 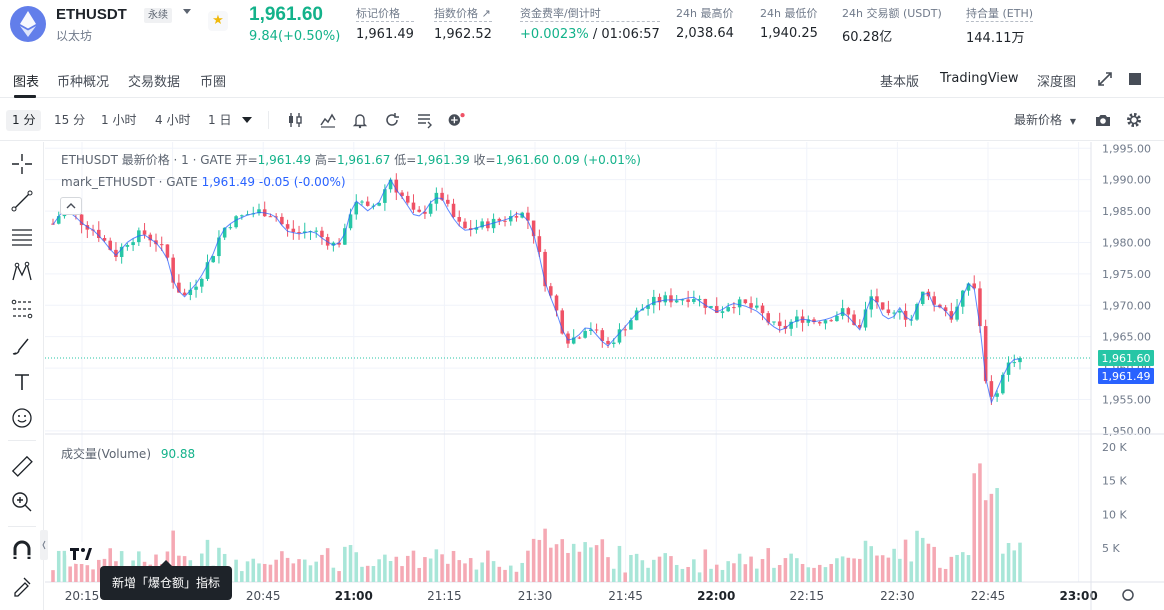 I want to click on trend-line-icon, so click(x=22, y=201).